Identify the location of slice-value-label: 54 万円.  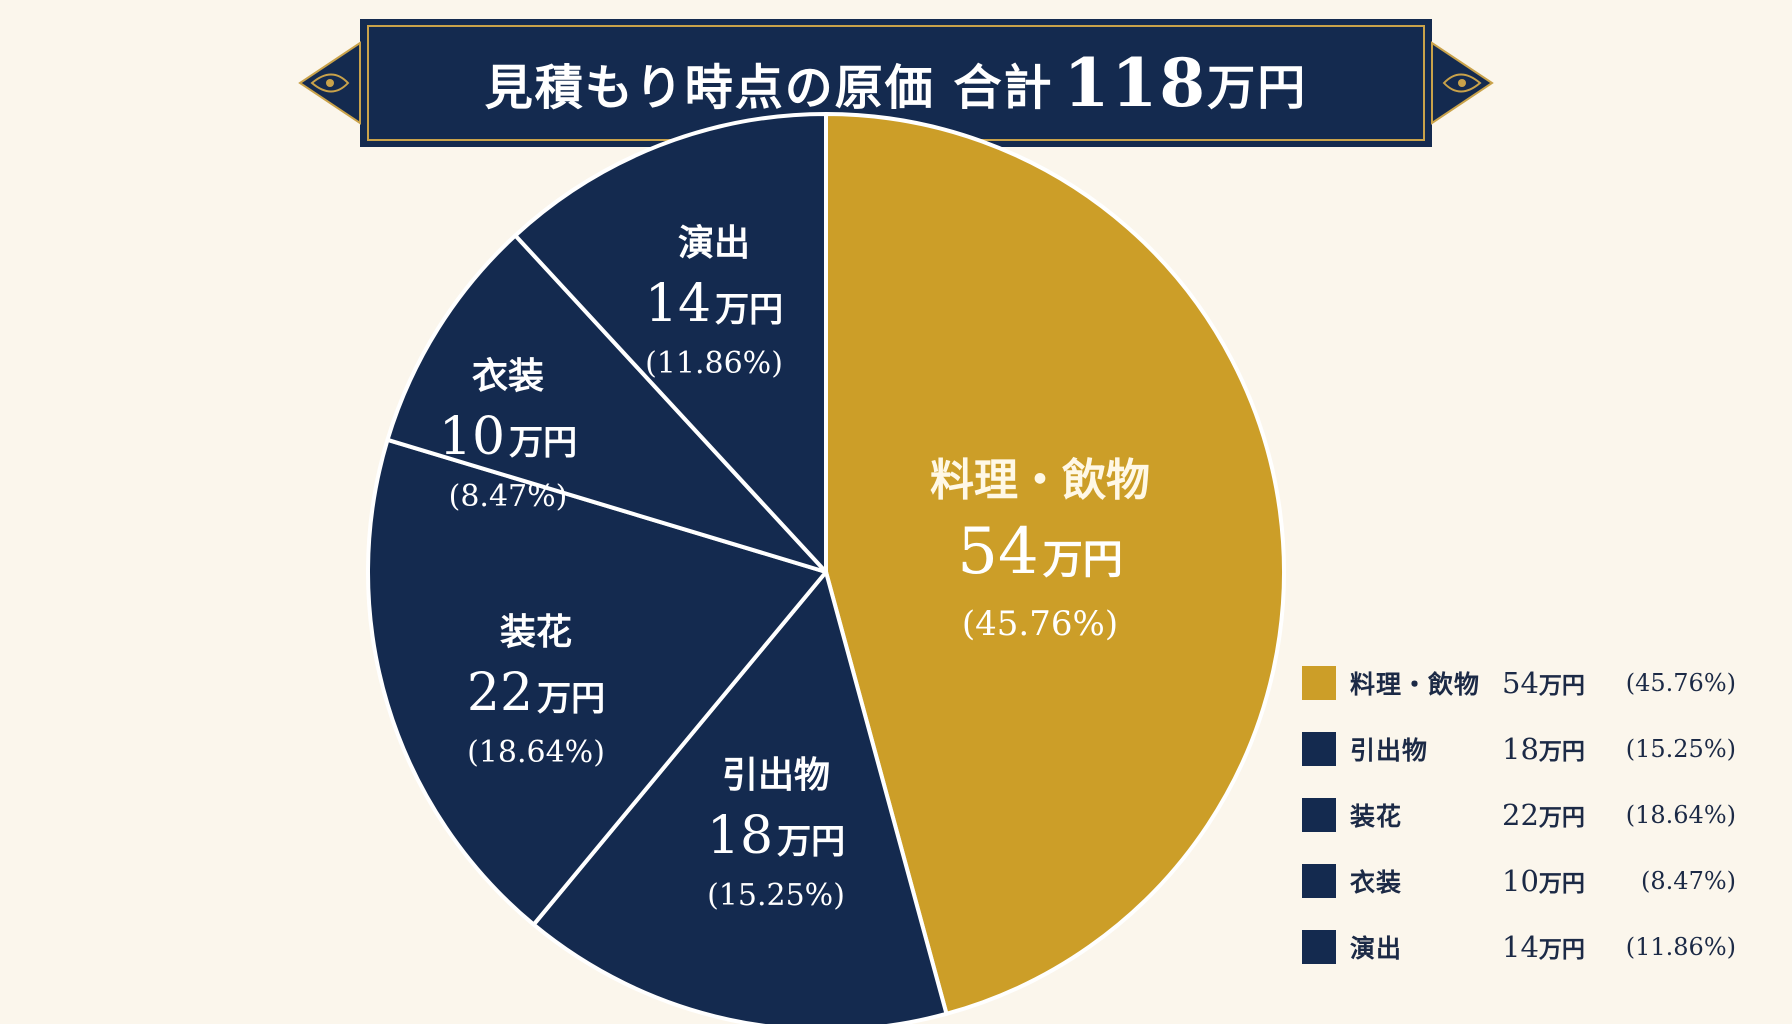
(1039, 552).